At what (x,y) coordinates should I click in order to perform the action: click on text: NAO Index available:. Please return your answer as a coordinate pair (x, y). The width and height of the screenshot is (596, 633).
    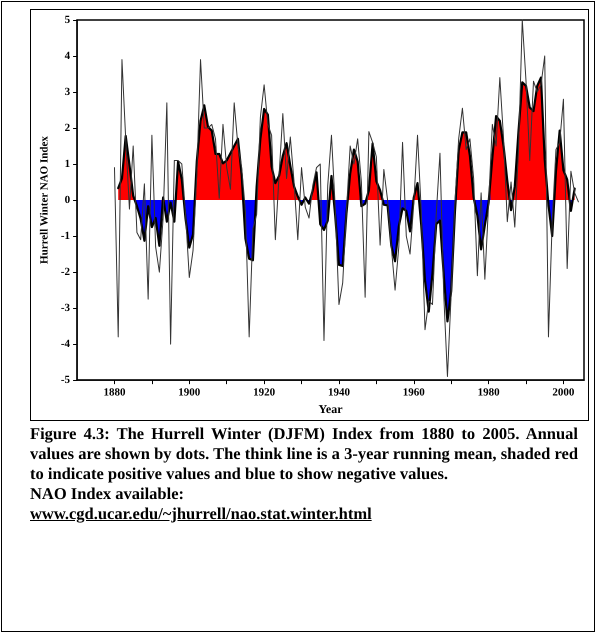
    Looking at the image, I should click on (108, 494).